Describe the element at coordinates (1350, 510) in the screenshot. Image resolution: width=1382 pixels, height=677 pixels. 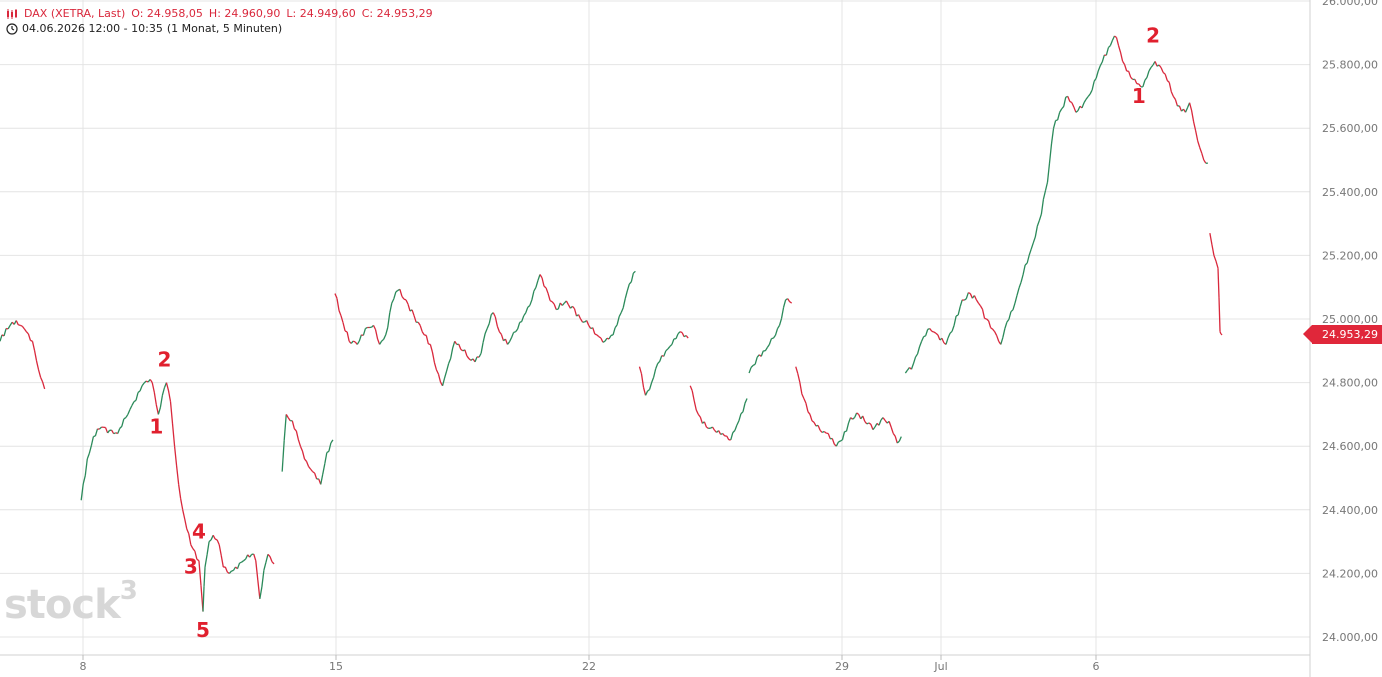
I see `y-tick-label: 24.400,00` at that location.